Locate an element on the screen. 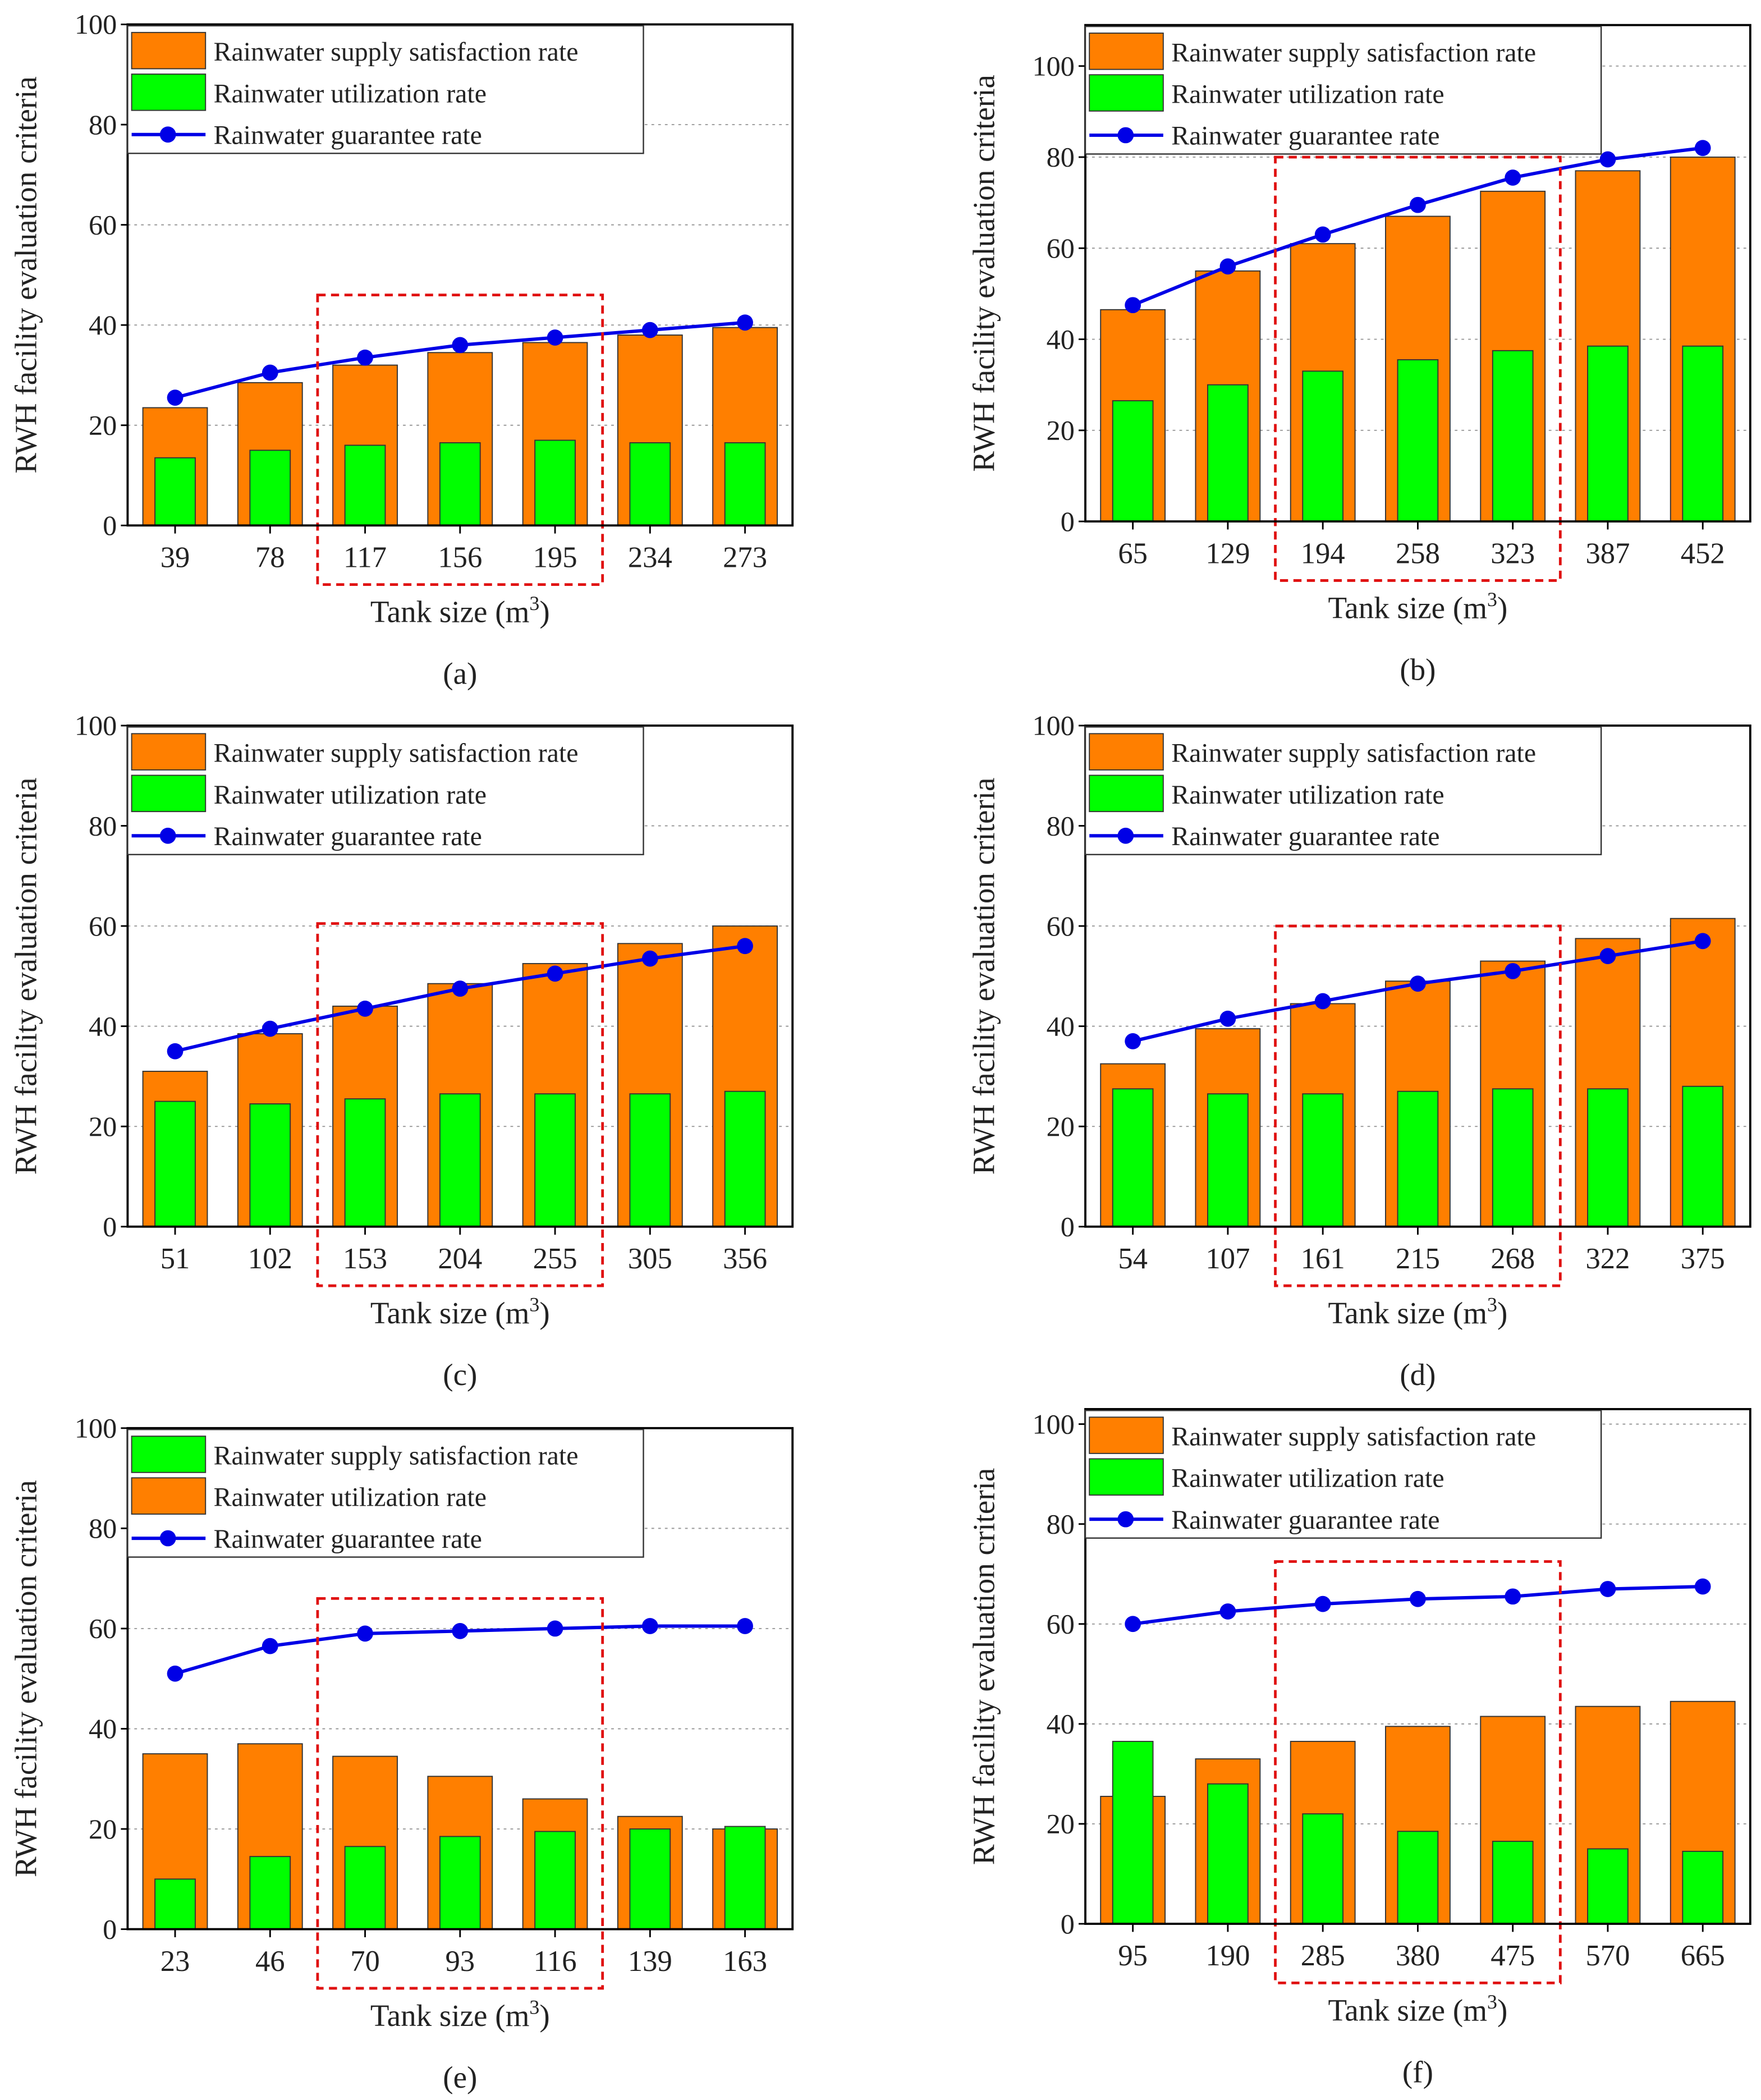 The width and height of the screenshot is (1761, 2100). panel-label: (f) is located at coordinates (1417, 2072).